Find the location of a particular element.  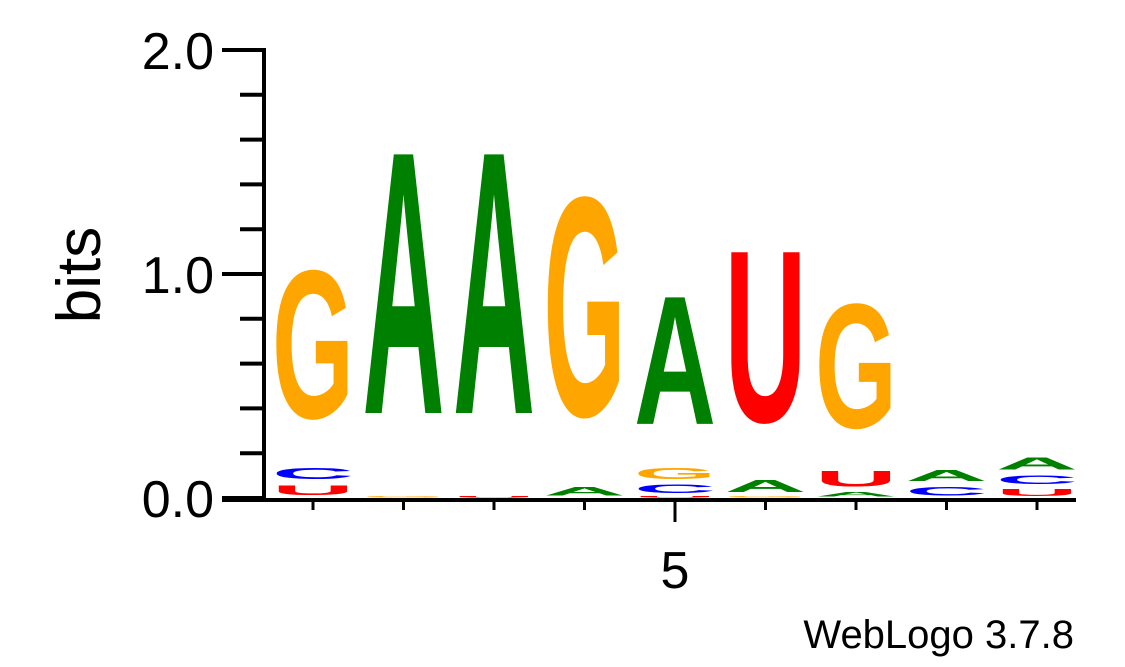

weblogo-brand: WebLogo 3.7.8 is located at coordinates (938, 635).